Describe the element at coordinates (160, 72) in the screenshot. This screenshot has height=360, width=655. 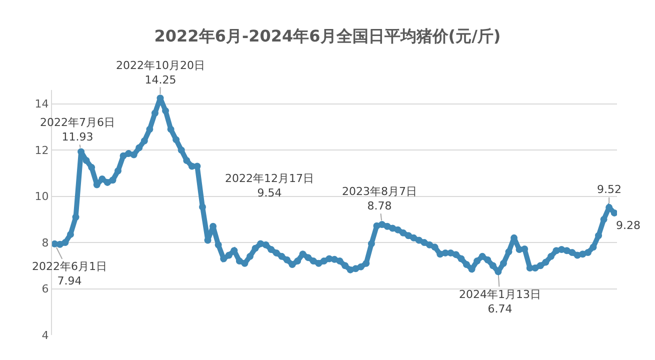
I see `annotation: 2022年10月20日 14.25` at that location.